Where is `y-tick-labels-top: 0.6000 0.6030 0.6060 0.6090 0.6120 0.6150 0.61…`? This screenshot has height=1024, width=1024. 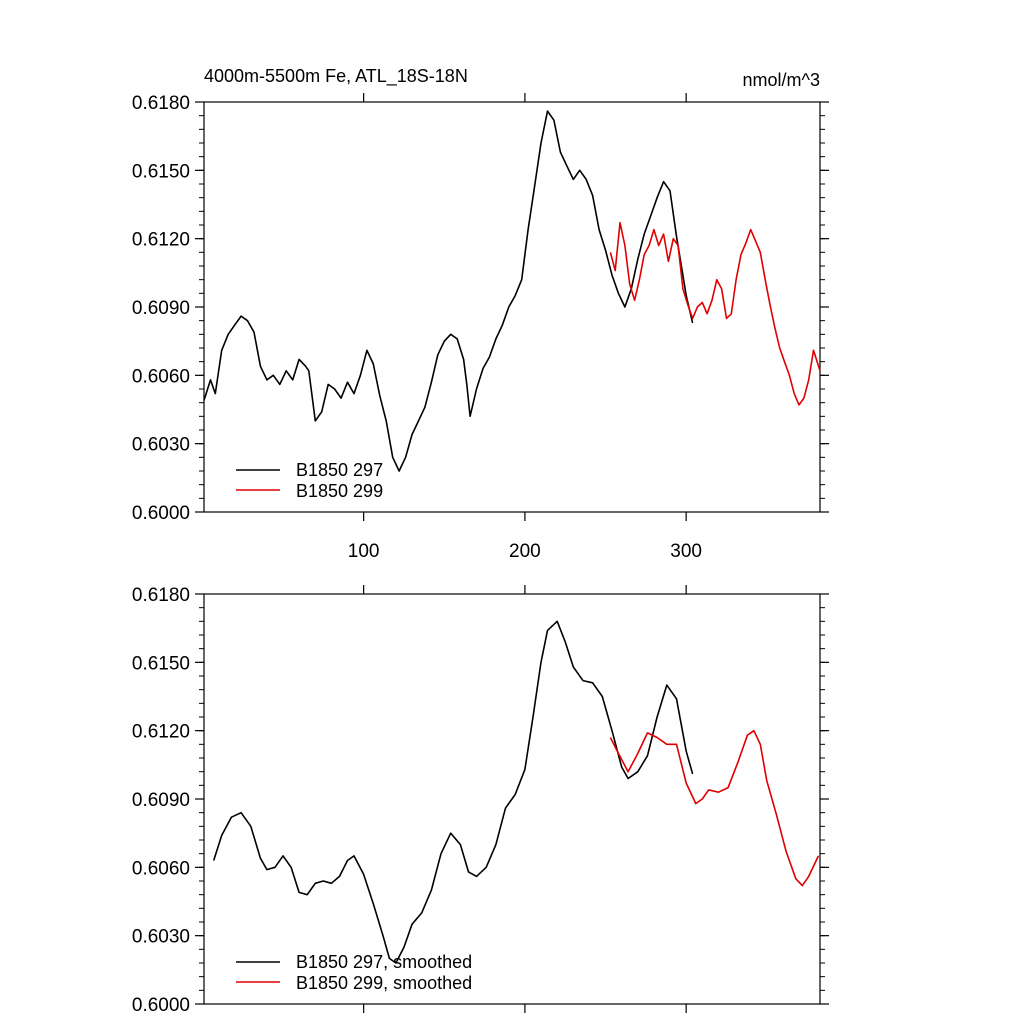 y-tick-labels-top: 0.6000 0.6030 0.6060 0.6090 0.6120 0.6150 0.61… is located at coordinates (161, 308).